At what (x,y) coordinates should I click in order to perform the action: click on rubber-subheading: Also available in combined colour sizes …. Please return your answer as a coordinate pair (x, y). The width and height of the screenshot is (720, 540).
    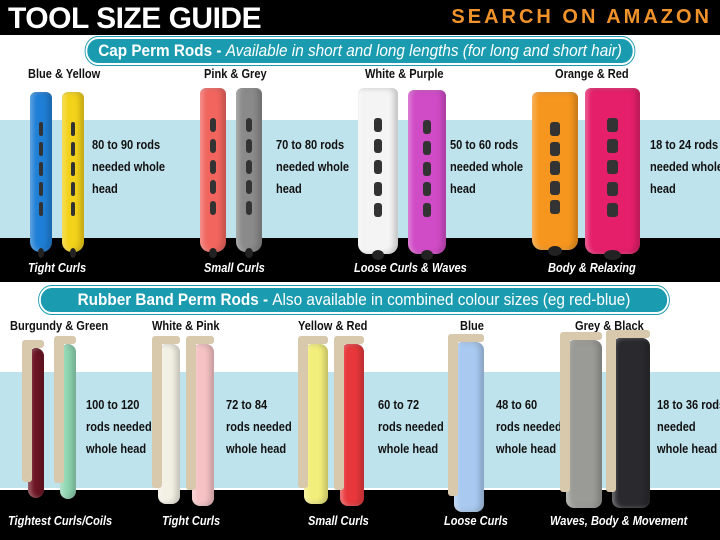
    Looking at the image, I should click on (451, 299).